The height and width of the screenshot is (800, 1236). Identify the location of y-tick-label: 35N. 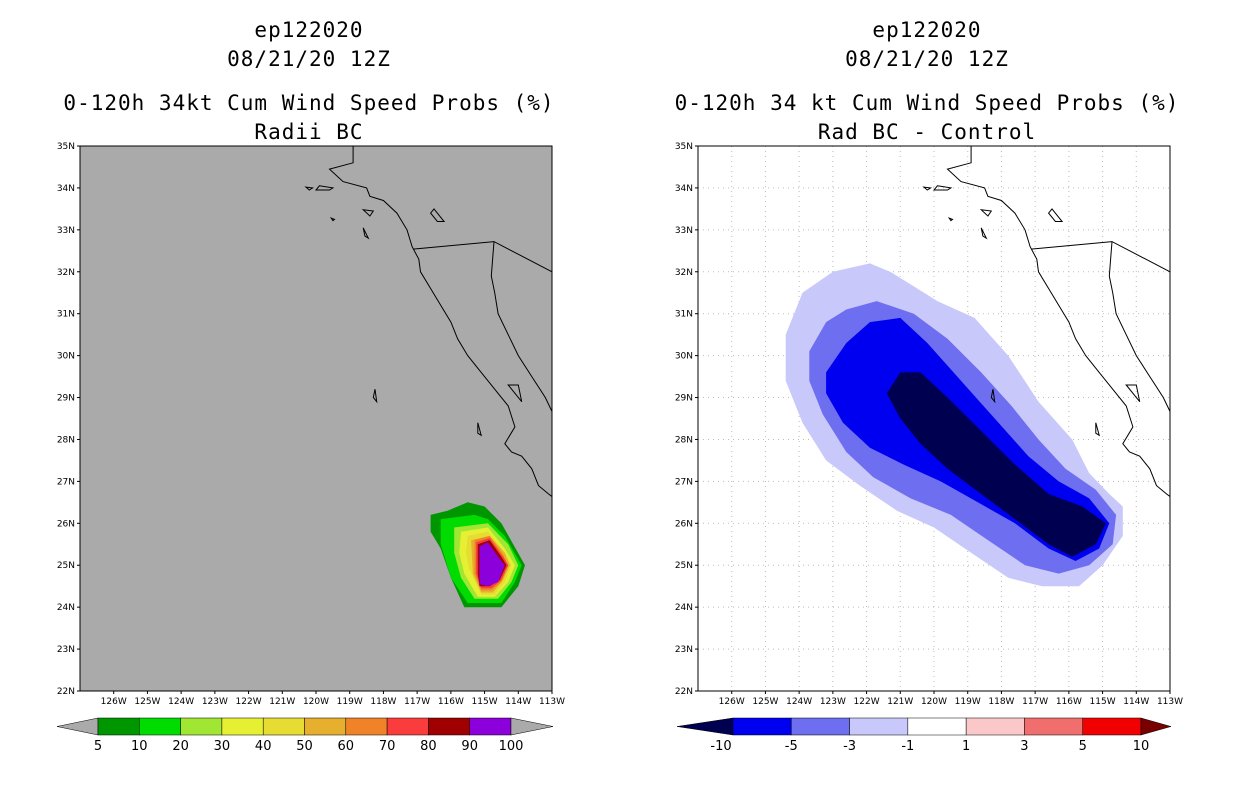
(66, 147).